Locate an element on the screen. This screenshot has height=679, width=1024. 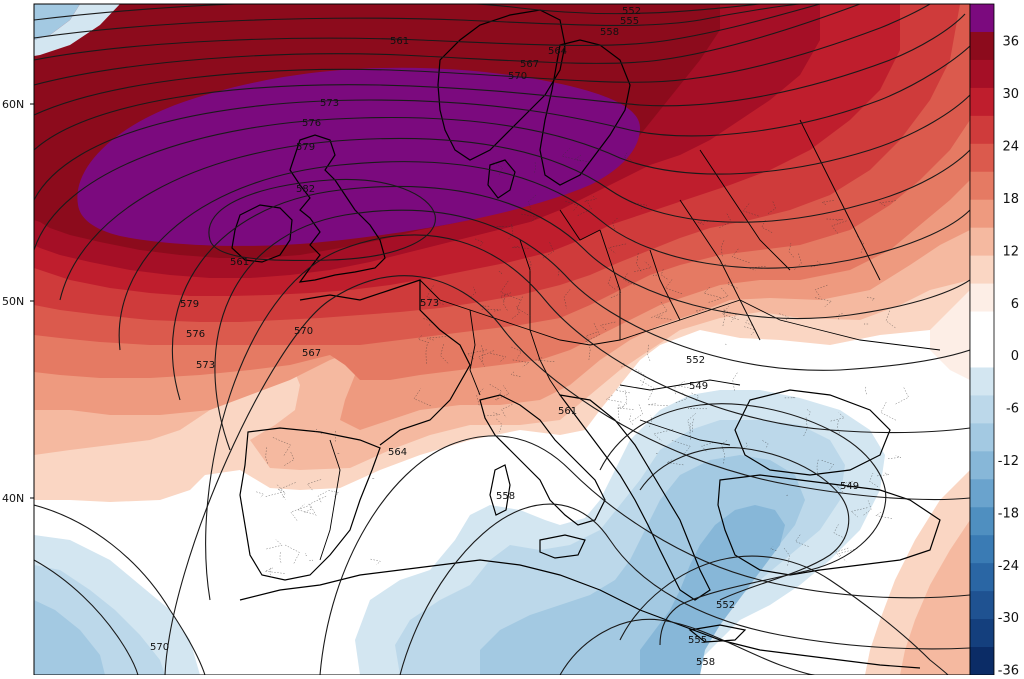
colorbar-tick-label: 18 is located at coordinates (1010, 199).